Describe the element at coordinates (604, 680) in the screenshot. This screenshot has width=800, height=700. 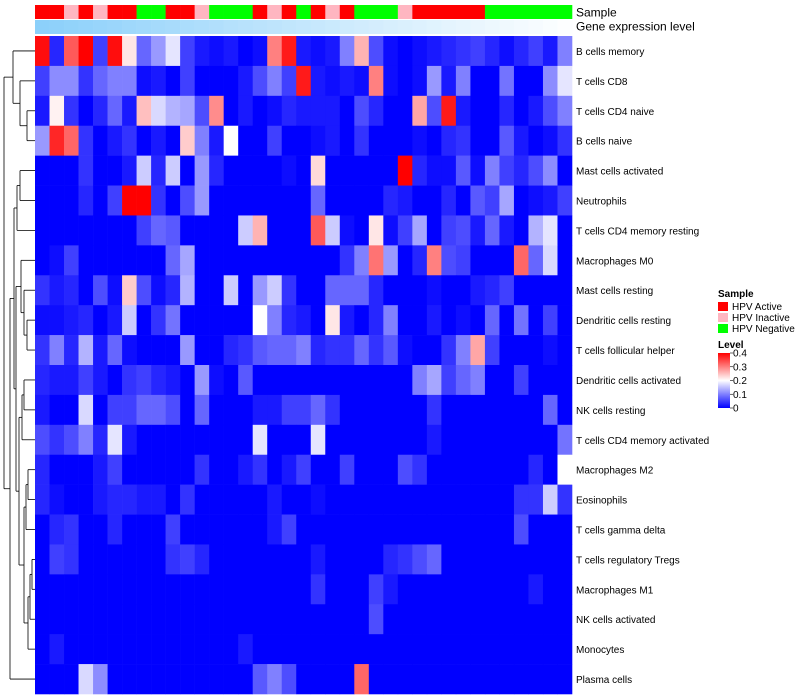
I see `row-label: Plasma cells` at that location.